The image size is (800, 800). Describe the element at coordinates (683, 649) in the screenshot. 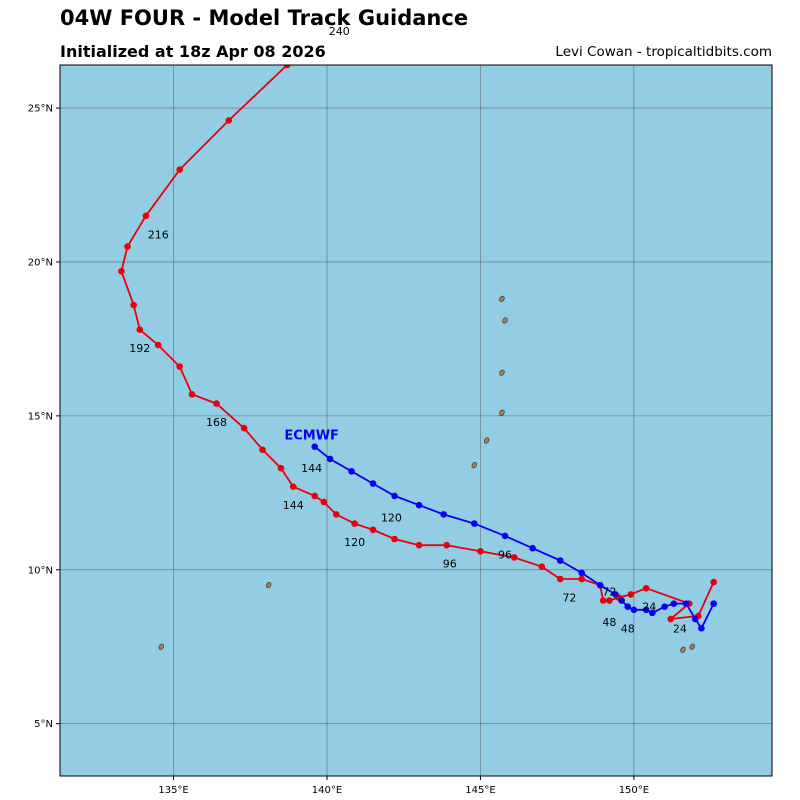

I see `island-chuuk-a` at that location.